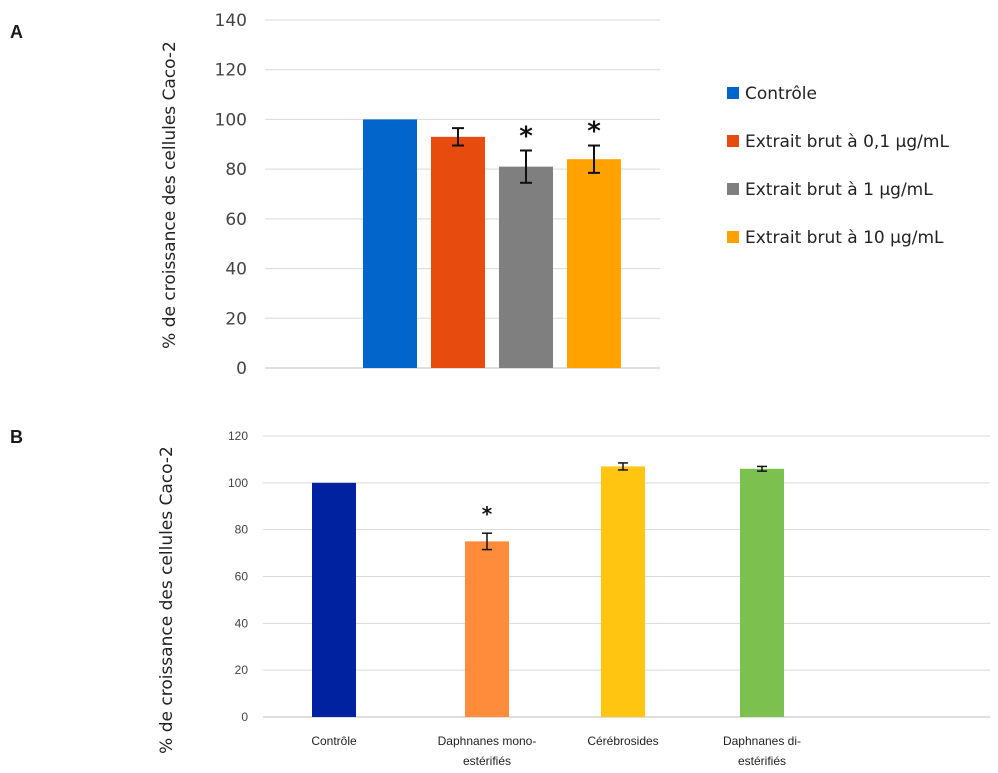 This screenshot has width=998, height=773. What do you see at coordinates (231, 71) in the screenshot?
I see `chart-a-y-tick-label: 120` at bounding box center [231, 71].